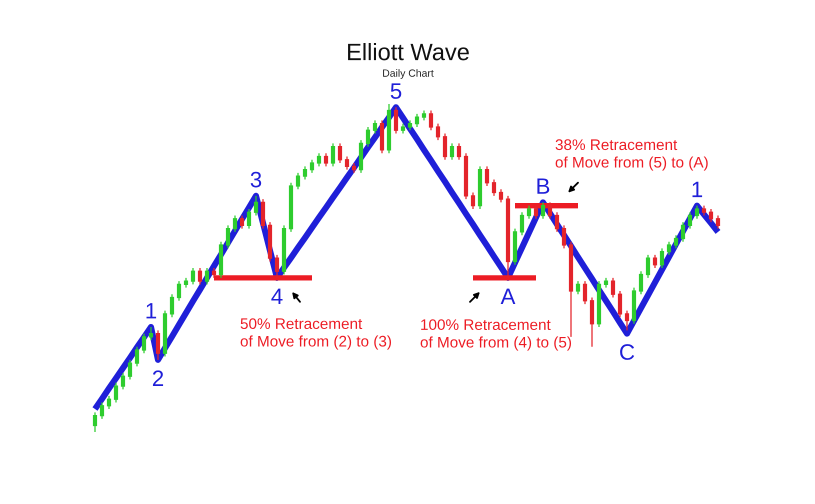 The width and height of the screenshot is (815, 504). Describe the element at coordinates (158, 378) in the screenshot. I see `annotation: 2` at that location.